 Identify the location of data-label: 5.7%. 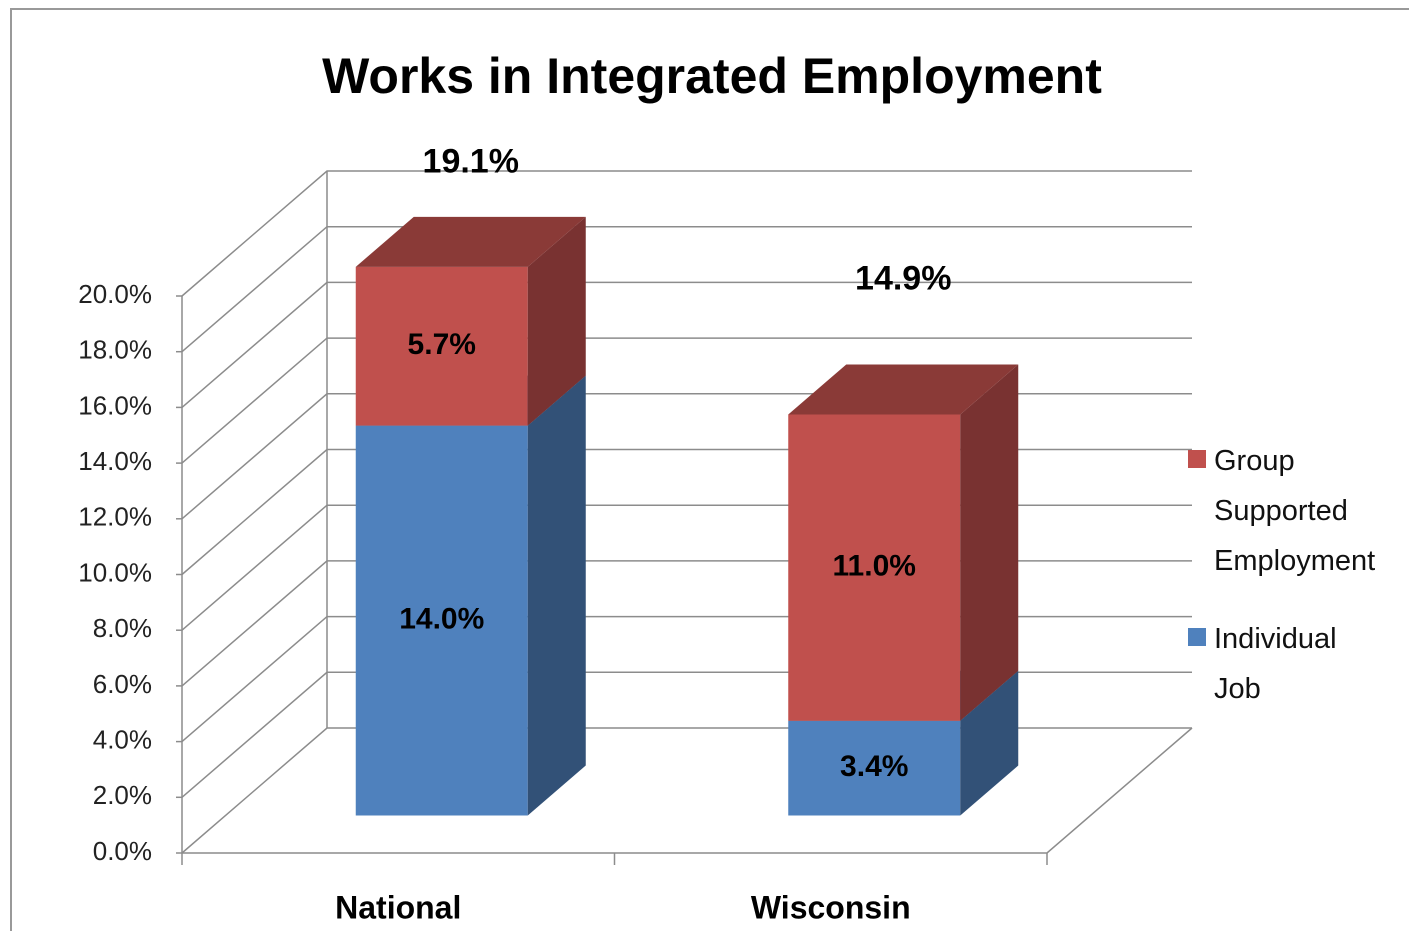
(442, 344).